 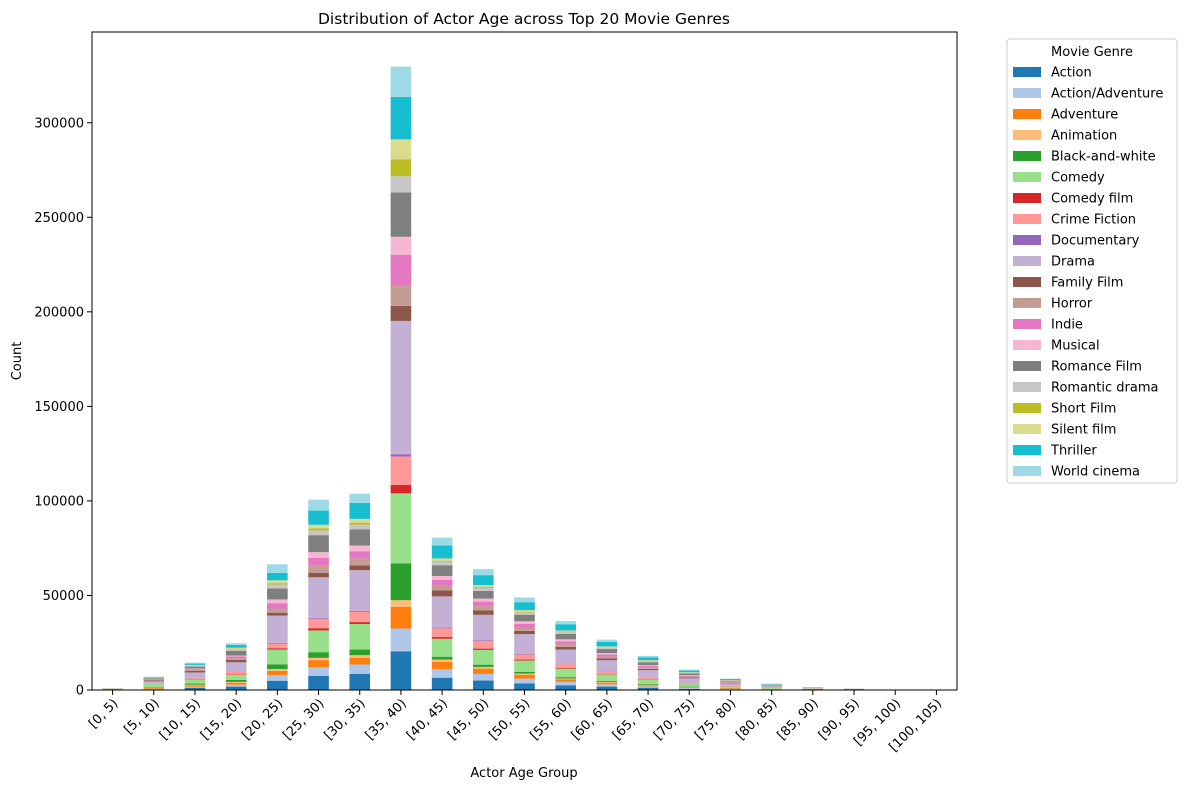 What do you see at coordinates (103, 713) in the screenshot?
I see `x-tick-label: [0, 5)` at bounding box center [103, 713].